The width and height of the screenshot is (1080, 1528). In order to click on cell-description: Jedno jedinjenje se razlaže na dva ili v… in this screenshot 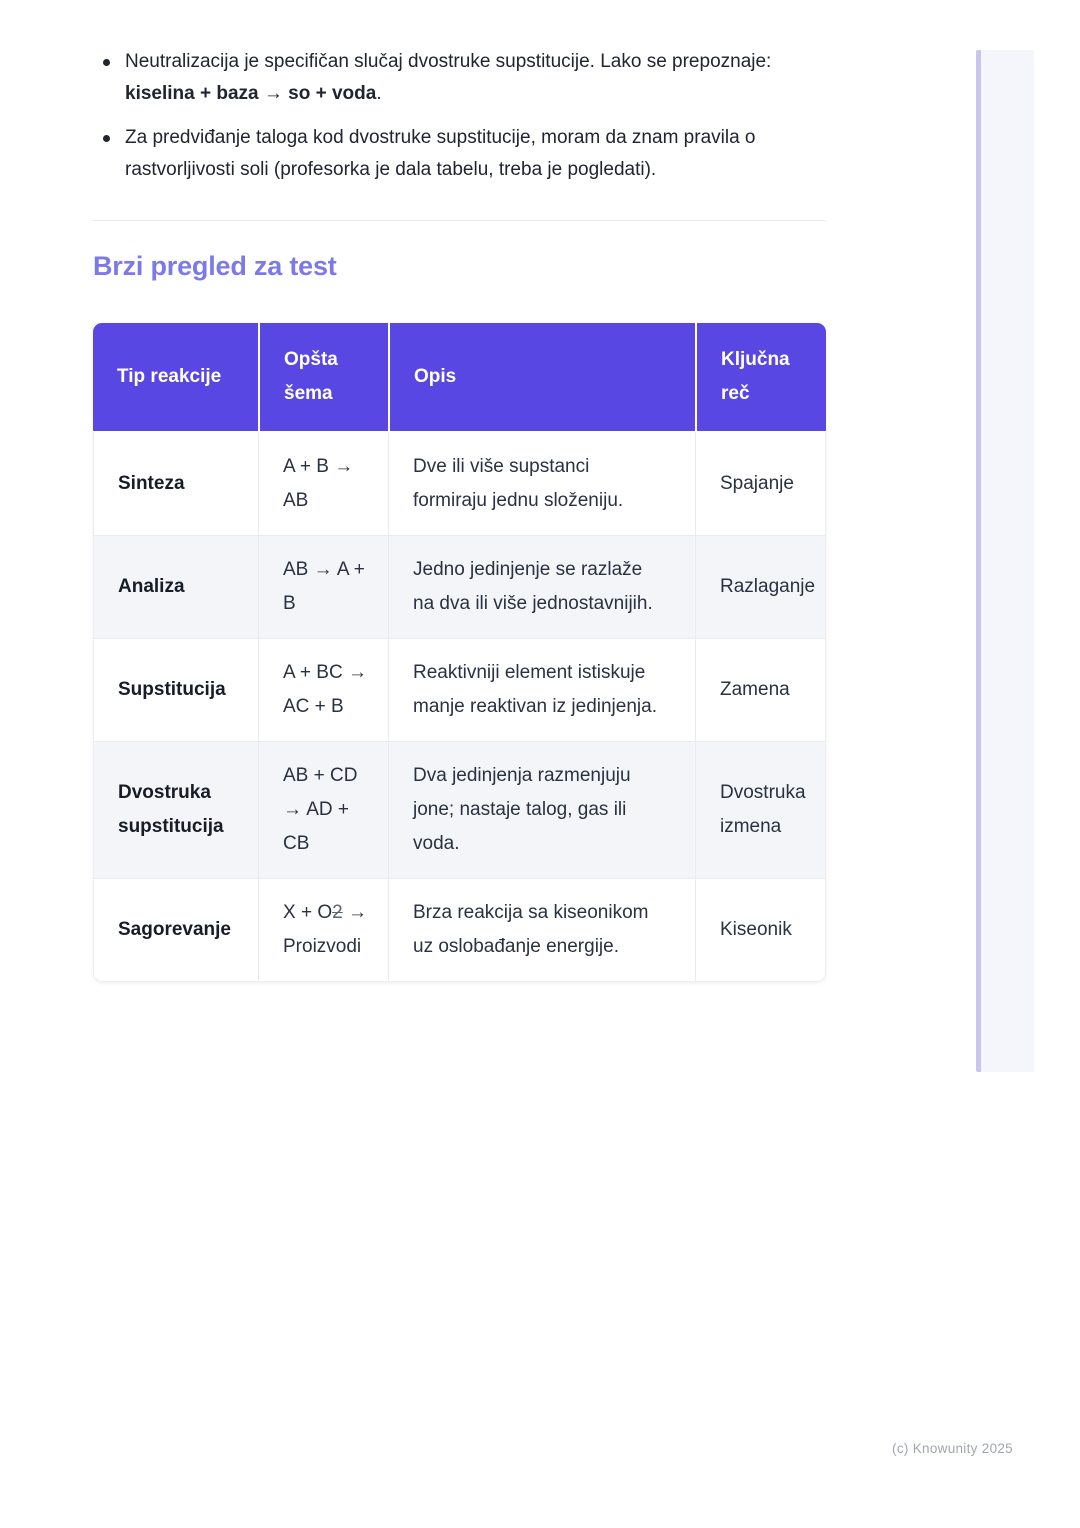, I will do `click(541, 586)`.